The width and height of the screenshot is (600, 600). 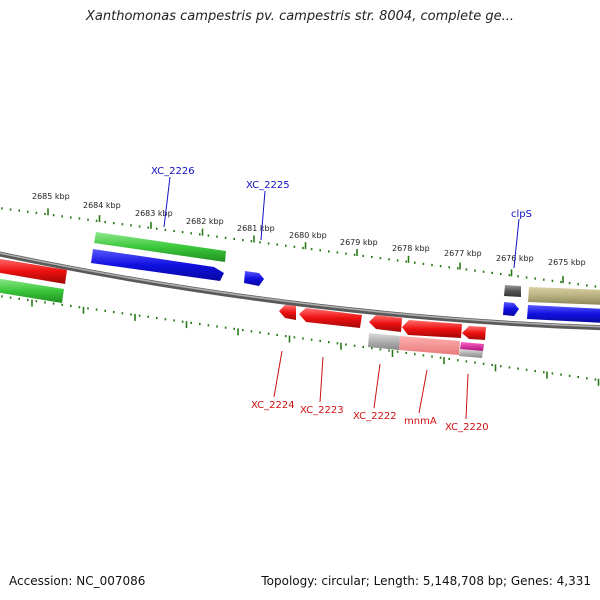 I want to click on leader-mnma, so click(x=423, y=391).